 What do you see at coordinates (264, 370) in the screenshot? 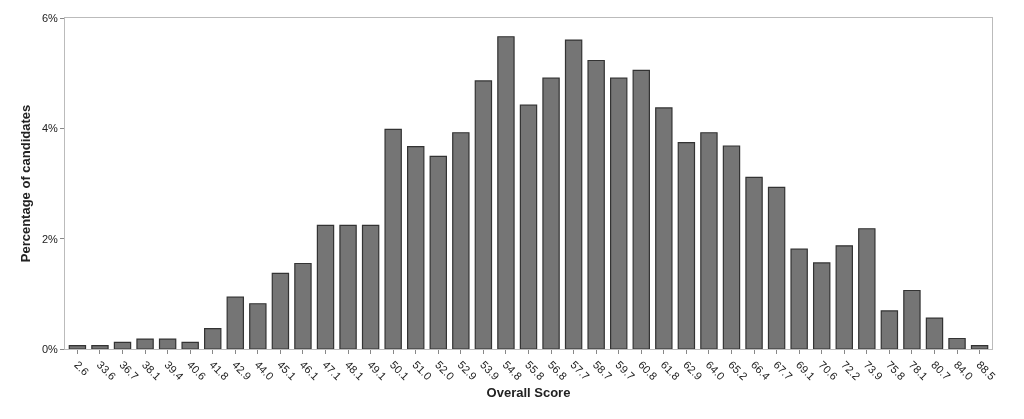
I see `x-tick-label: 44.0` at bounding box center [264, 370].